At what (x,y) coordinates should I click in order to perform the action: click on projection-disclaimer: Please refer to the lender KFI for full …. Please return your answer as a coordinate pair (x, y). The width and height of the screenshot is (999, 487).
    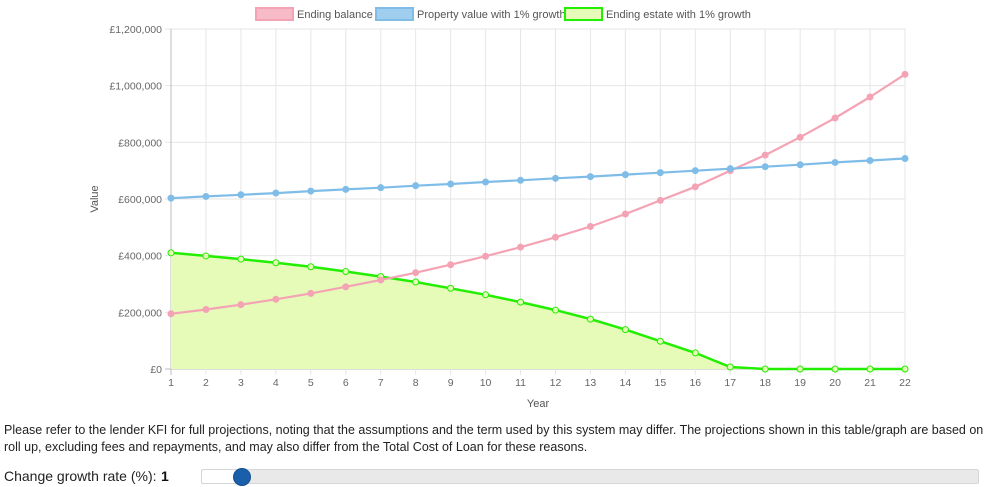
    Looking at the image, I should click on (494, 438).